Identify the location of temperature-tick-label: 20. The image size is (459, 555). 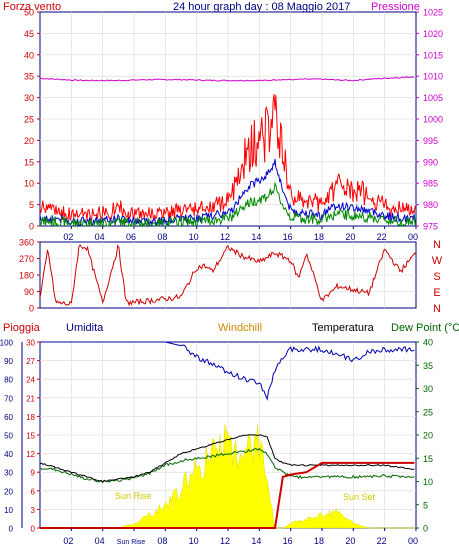
(428, 436).